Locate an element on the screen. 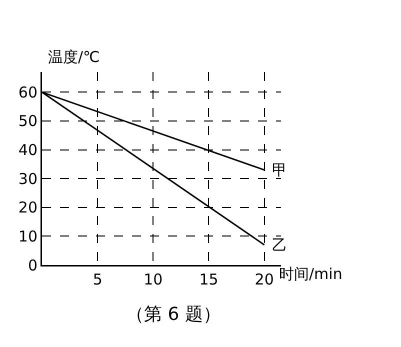  y-tick-label: 60 is located at coordinates (28, 92).